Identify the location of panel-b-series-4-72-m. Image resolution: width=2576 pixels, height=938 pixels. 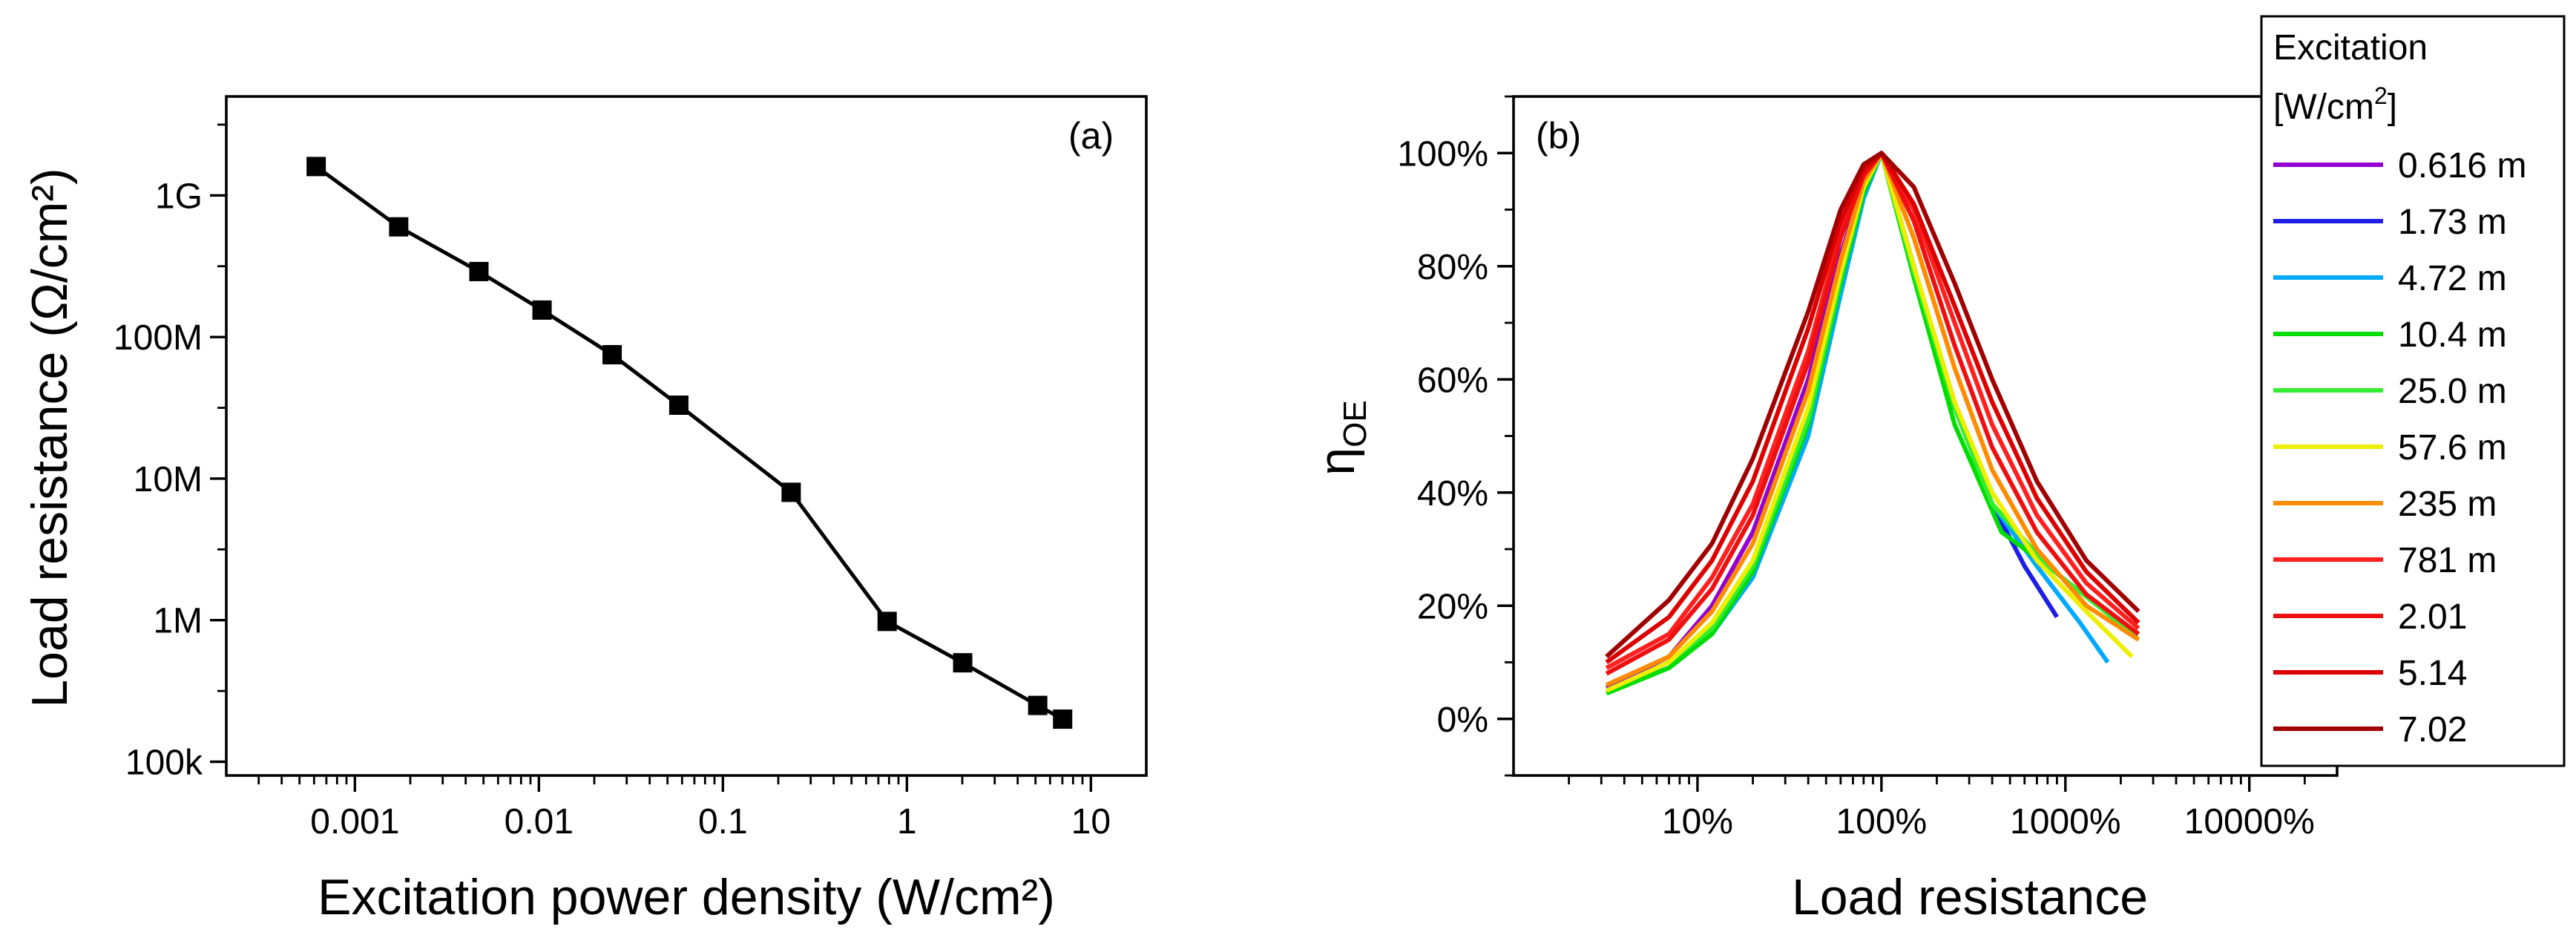
(1858, 422).